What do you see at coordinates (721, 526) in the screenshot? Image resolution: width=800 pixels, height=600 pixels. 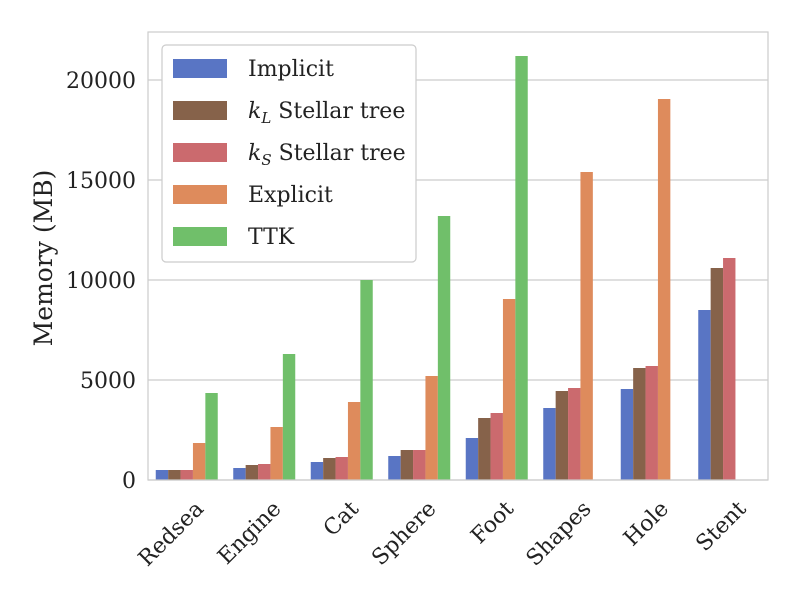 I see `x-tick-label-stent: Stent` at bounding box center [721, 526].